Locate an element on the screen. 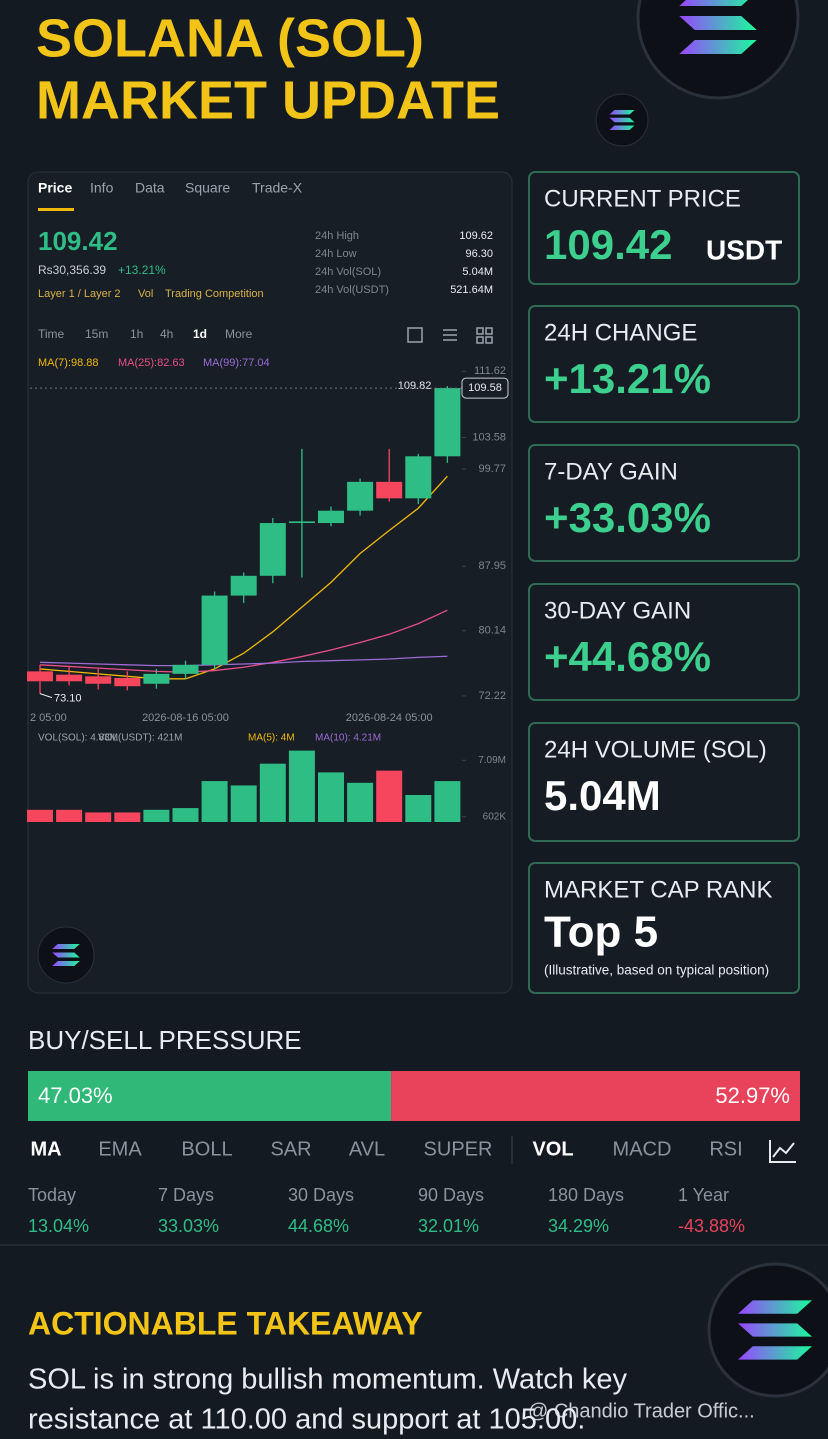 The image size is (828, 1439). perf-label: Today is located at coordinates (52, 1195).